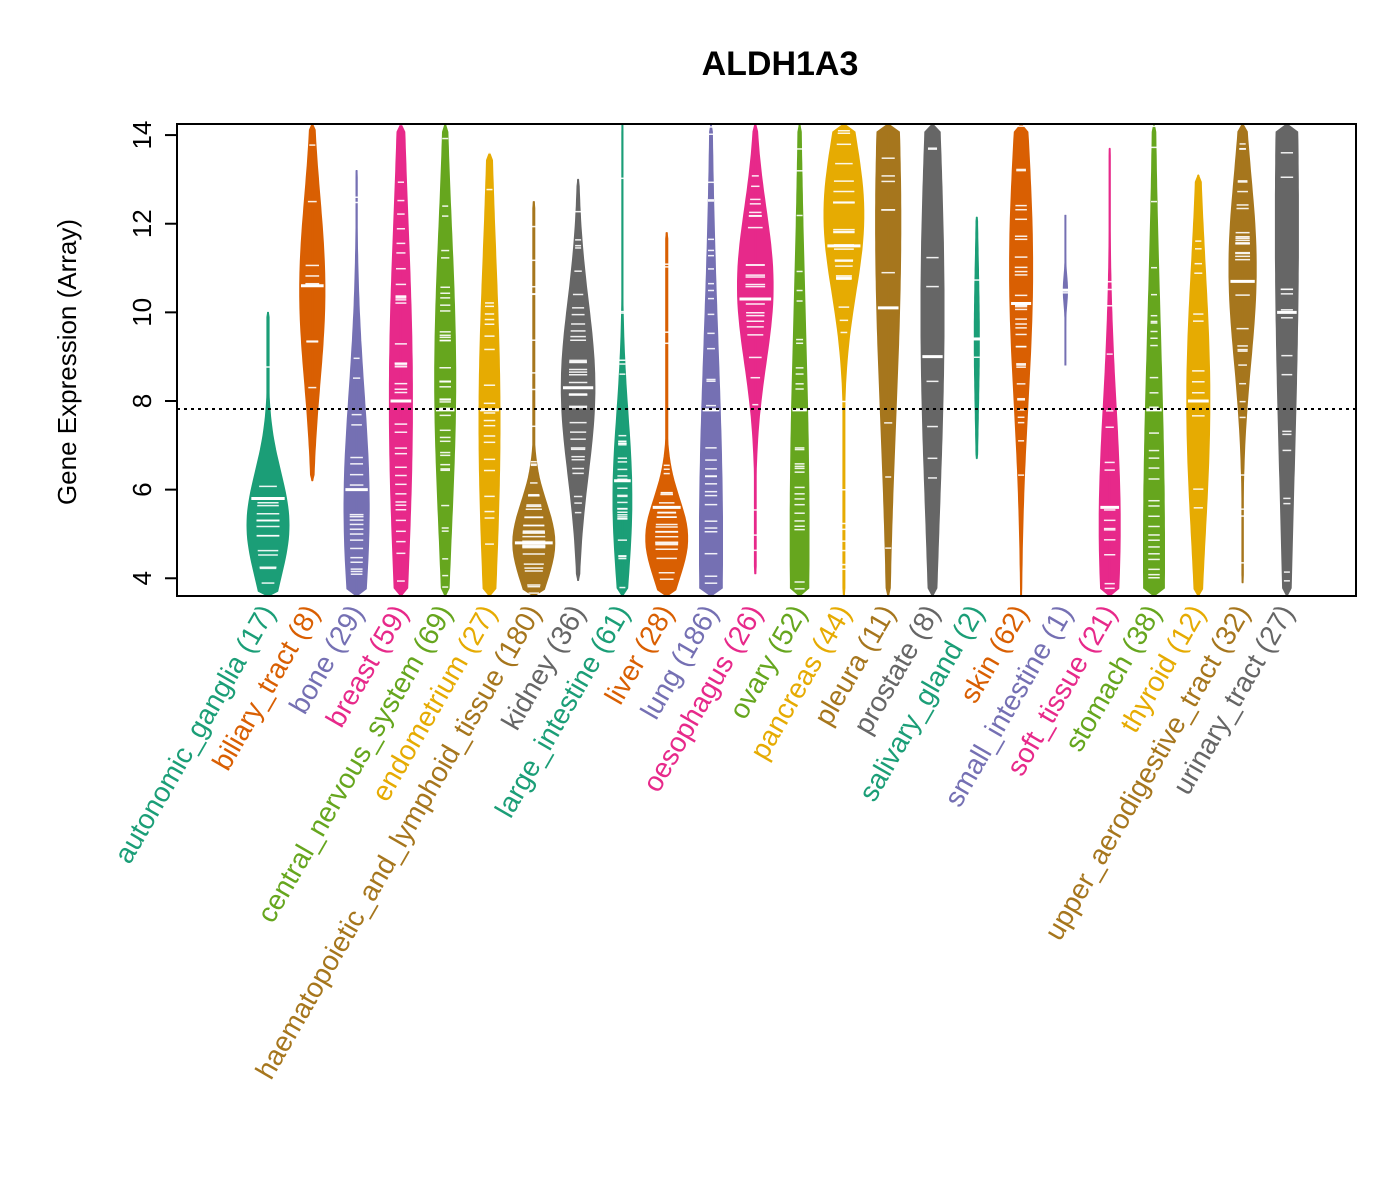 The width and height of the screenshot is (1400, 1200). I want to click on violin-lung, so click(711, 360).